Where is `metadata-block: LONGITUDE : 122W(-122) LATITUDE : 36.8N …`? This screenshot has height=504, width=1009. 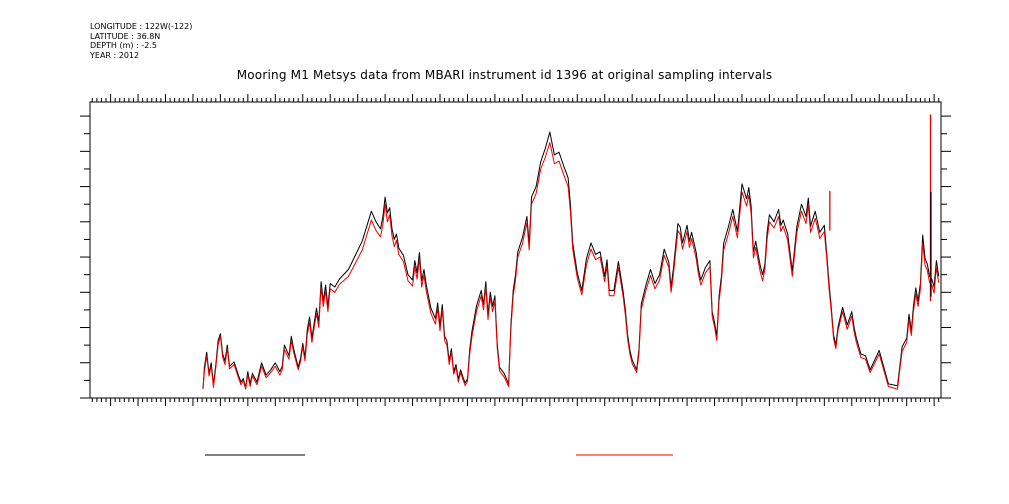
metadata-block: LONGITUDE : 122W(-122) LATITUDE : 36.8N … is located at coordinates (141, 41).